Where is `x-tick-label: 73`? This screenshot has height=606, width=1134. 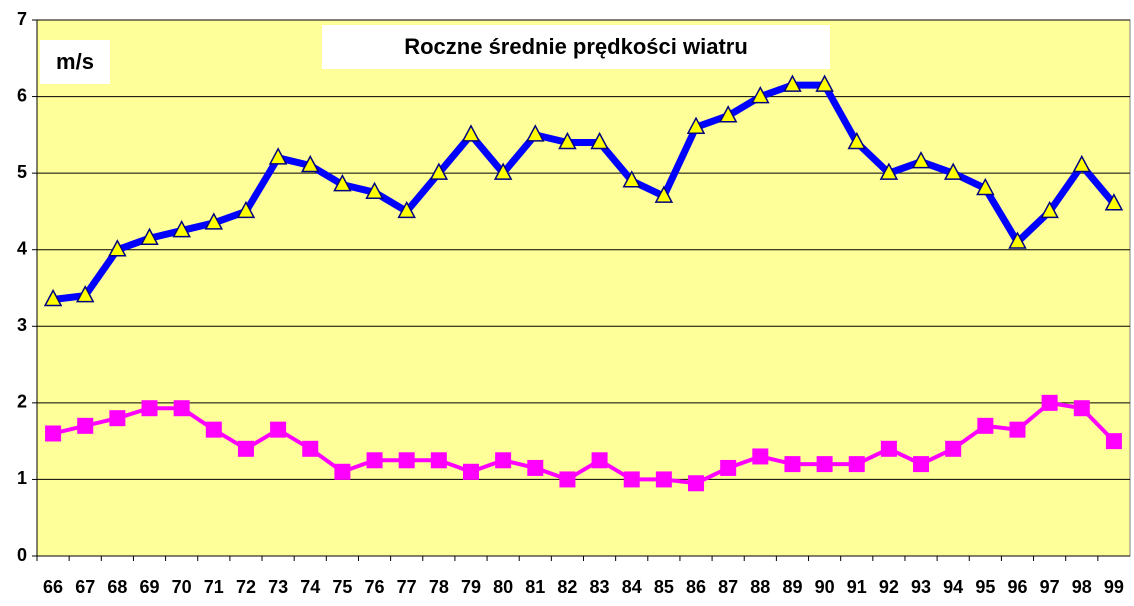 x-tick-label: 73 is located at coordinates (278, 587).